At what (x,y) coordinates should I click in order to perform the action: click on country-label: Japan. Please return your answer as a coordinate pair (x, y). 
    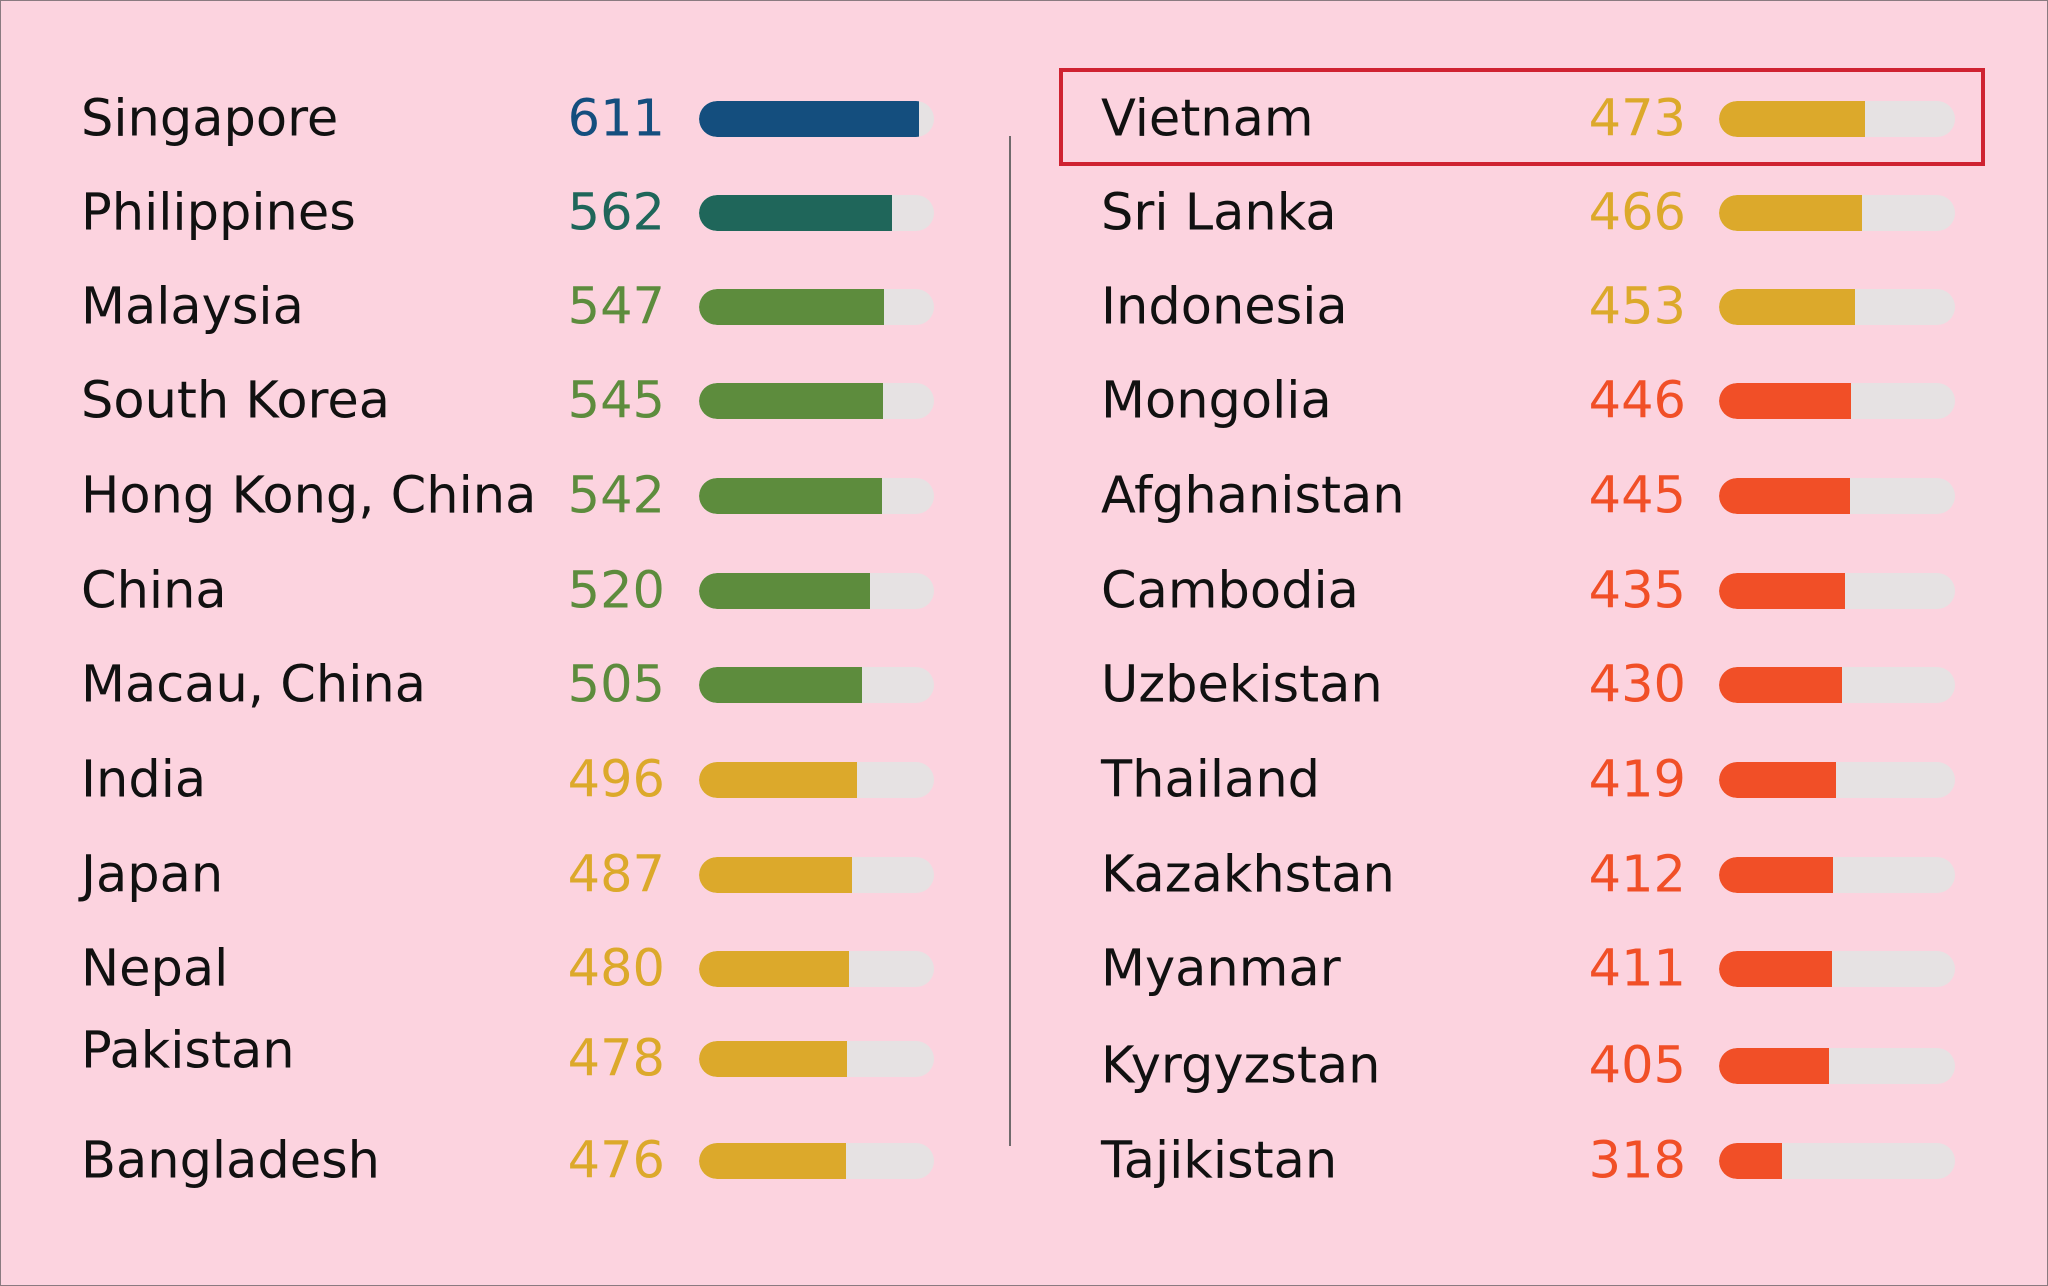
    Looking at the image, I should click on (152, 875).